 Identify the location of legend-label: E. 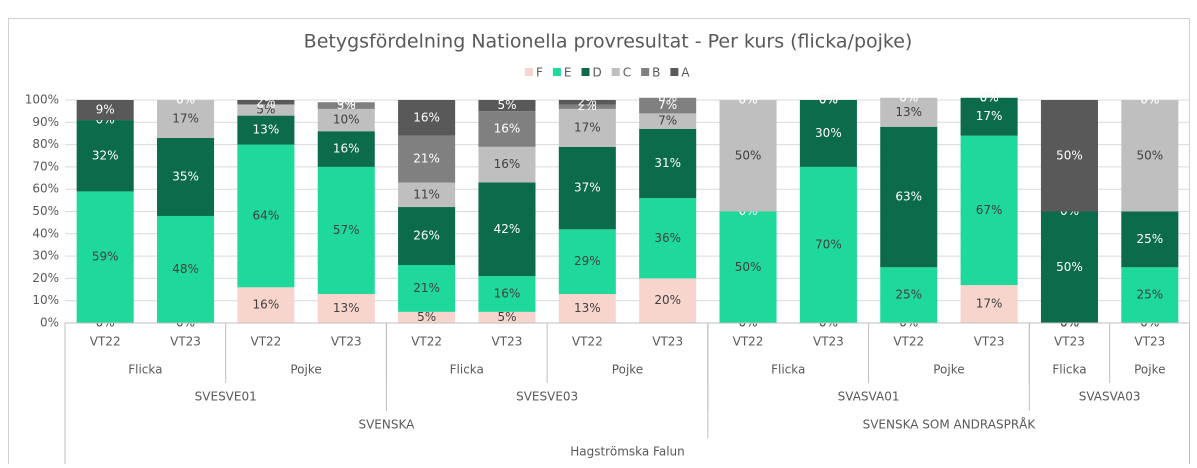
(568, 73).